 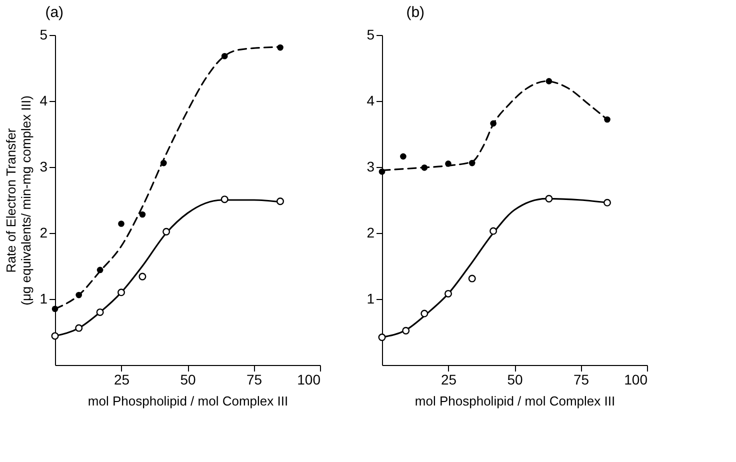 What do you see at coordinates (26, 201) in the screenshot?
I see `text: (μg equivalents/ min-mg complex III)` at bounding box center [26, 201].